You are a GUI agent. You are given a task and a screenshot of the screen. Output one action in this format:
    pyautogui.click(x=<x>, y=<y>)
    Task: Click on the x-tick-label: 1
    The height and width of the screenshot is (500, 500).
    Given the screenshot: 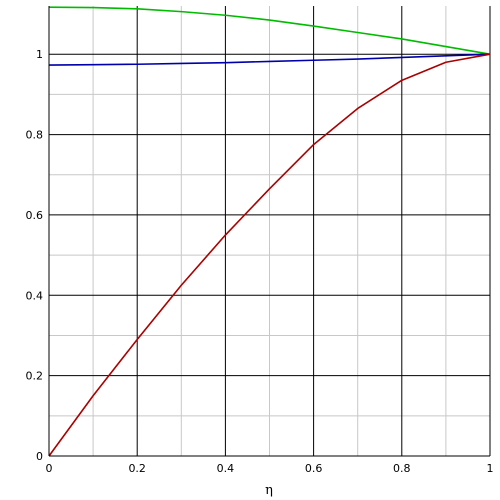 What is the action you would take?
    pyautogui.click(x=490, y=468)
    